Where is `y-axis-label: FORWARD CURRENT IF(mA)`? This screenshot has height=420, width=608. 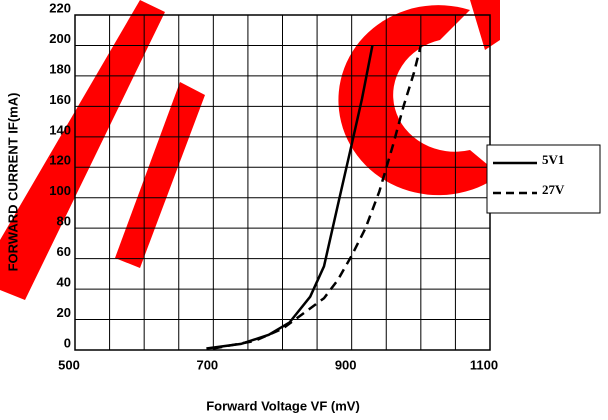 y-axis-label: FORWARD CURRENT IF(mA) is located at coordinates (12, 182).